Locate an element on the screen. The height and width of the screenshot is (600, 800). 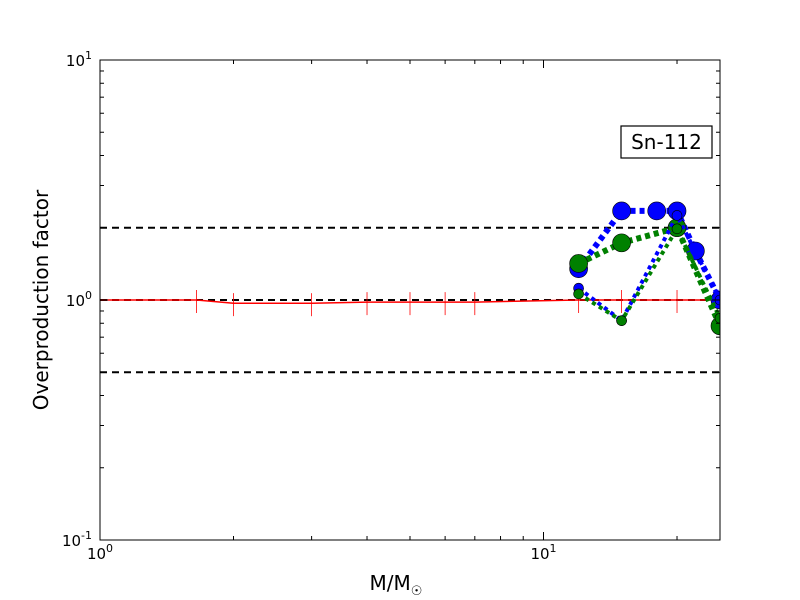
annotation-label: Sn-112 is located at coordinates (666, 142).